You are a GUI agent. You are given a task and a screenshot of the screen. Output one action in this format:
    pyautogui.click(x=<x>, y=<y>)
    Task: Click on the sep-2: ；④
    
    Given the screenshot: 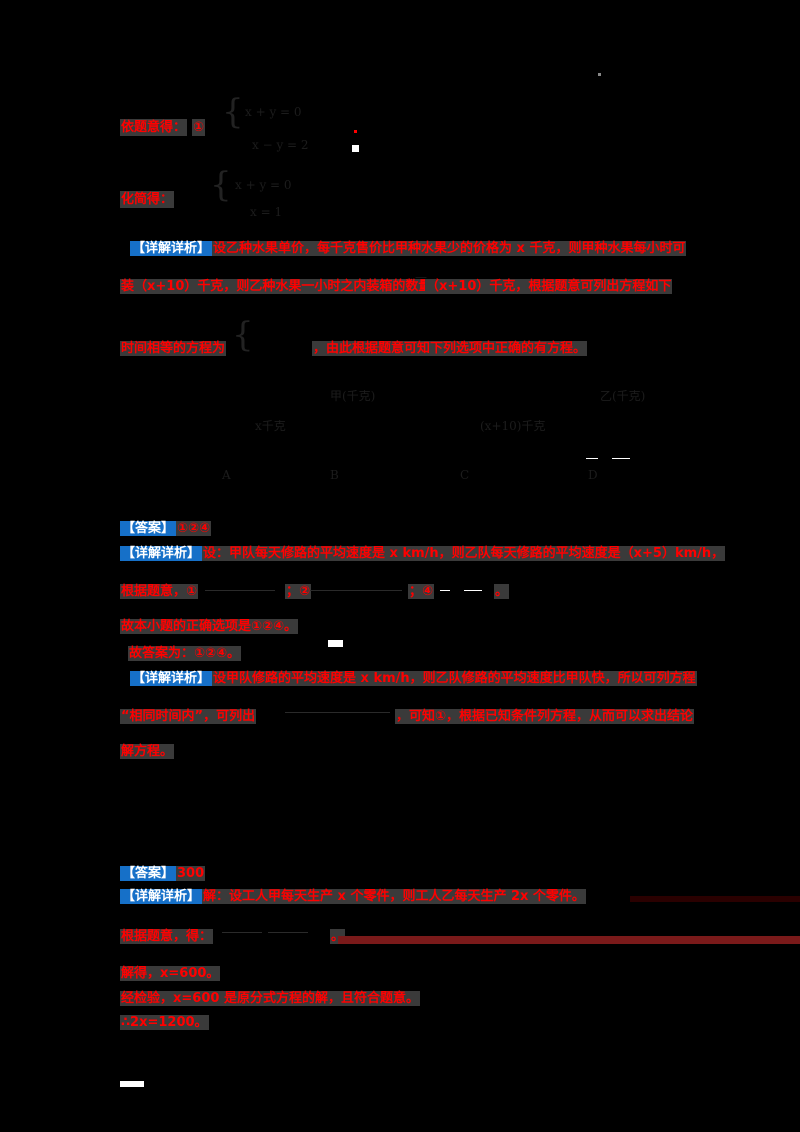 What is the action you would take?
    pyautogui.click(x=421, y=591)
    